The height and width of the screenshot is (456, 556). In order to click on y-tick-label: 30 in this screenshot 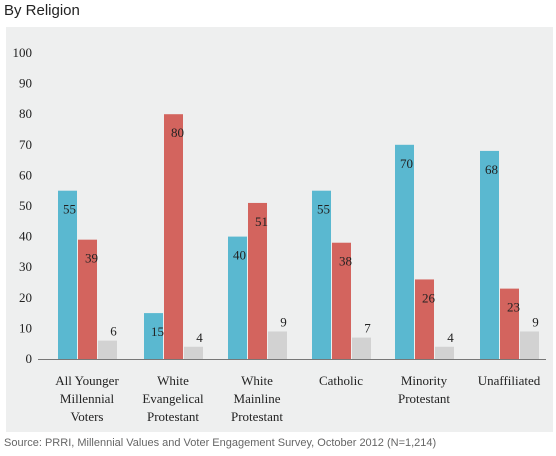, I will do `click(25, 266)`.